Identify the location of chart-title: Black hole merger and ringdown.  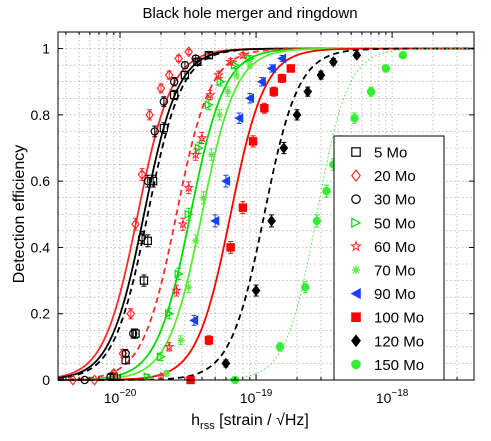
(249, 13).